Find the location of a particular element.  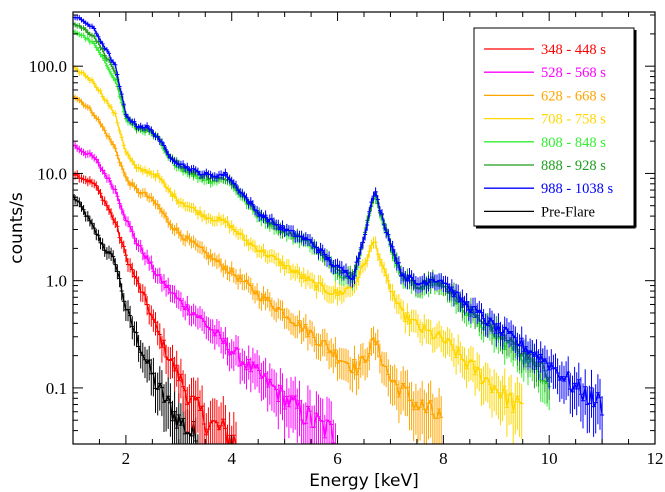

y-tick-label: 1.0 is located at coordinates (56, 281).